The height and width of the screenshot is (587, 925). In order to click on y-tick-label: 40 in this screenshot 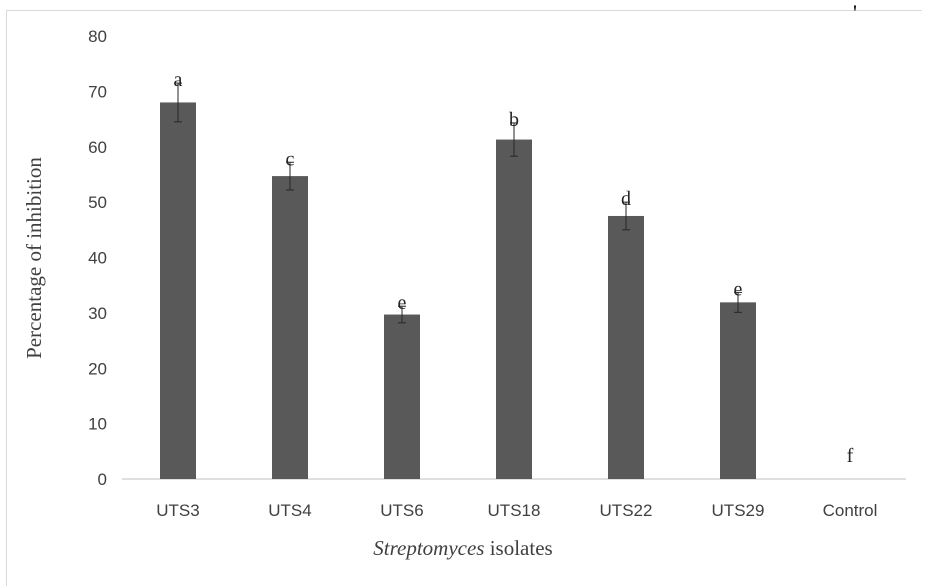, I will do `click(97, 258)`.